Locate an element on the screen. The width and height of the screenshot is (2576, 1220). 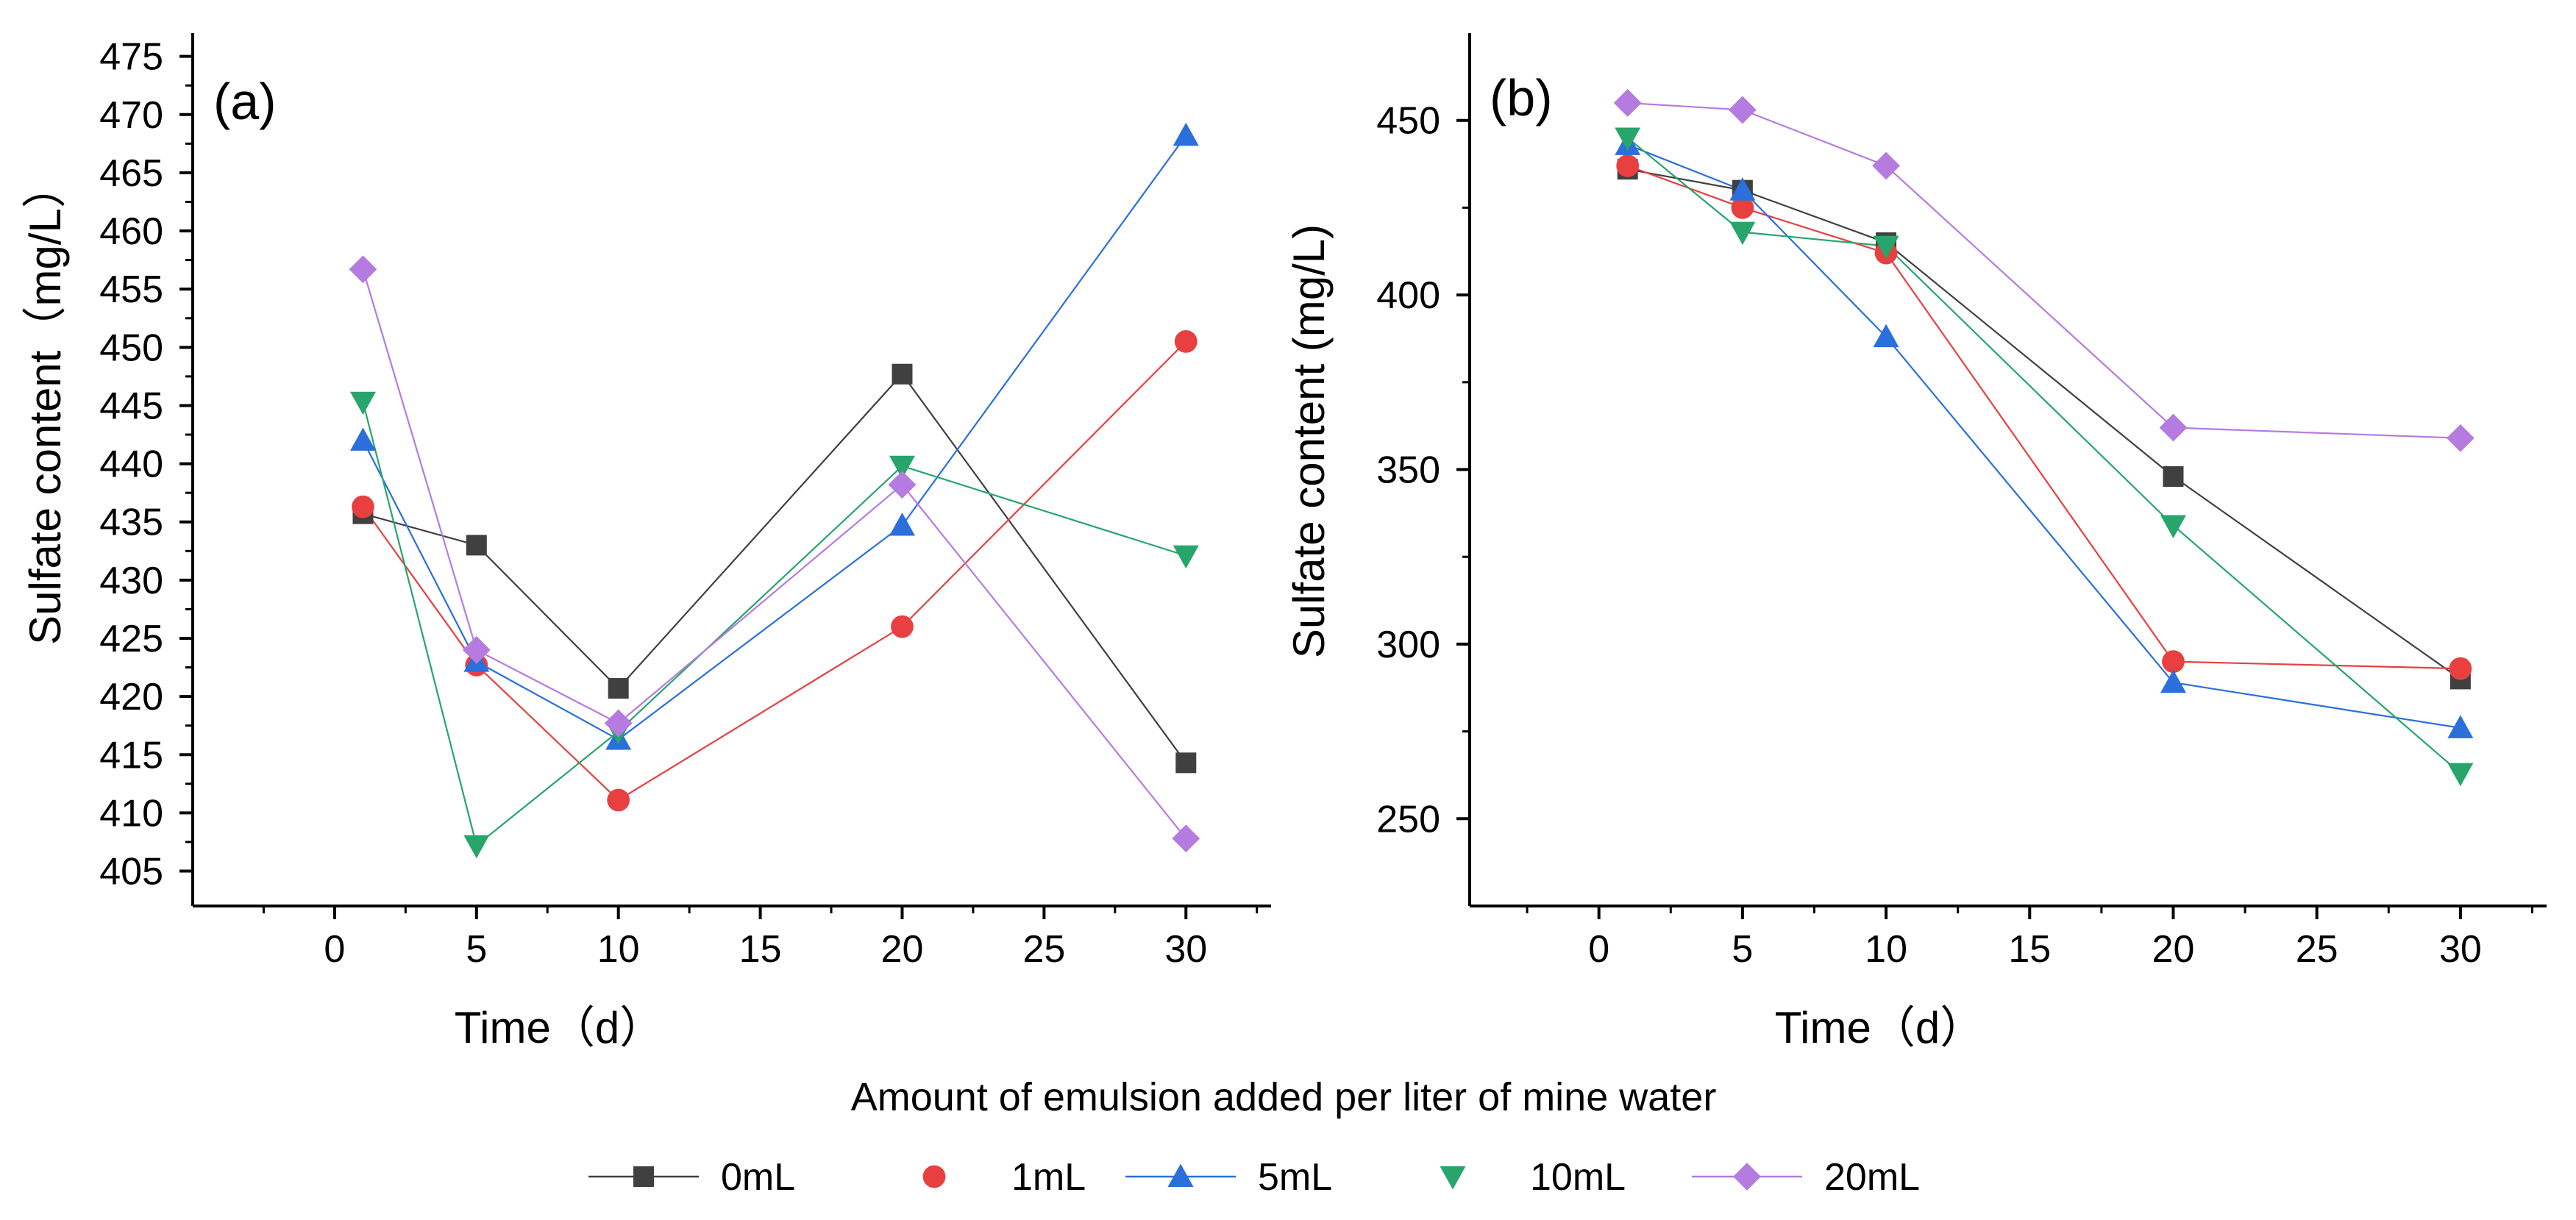
panel-a-y-tick-label: 470 is located at coordinates (131, 115).